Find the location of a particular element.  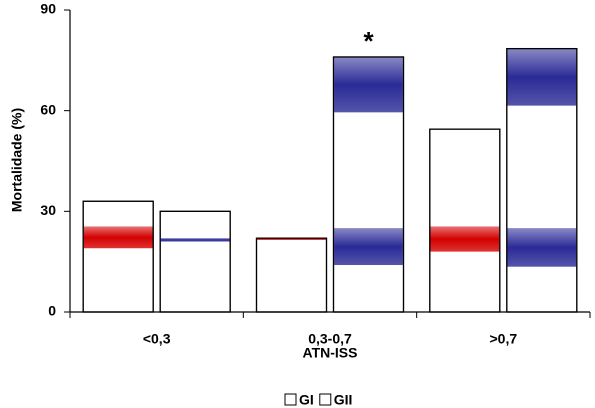

y-axis-label: Mortalidade (%) is located at coordinates (17, 160).